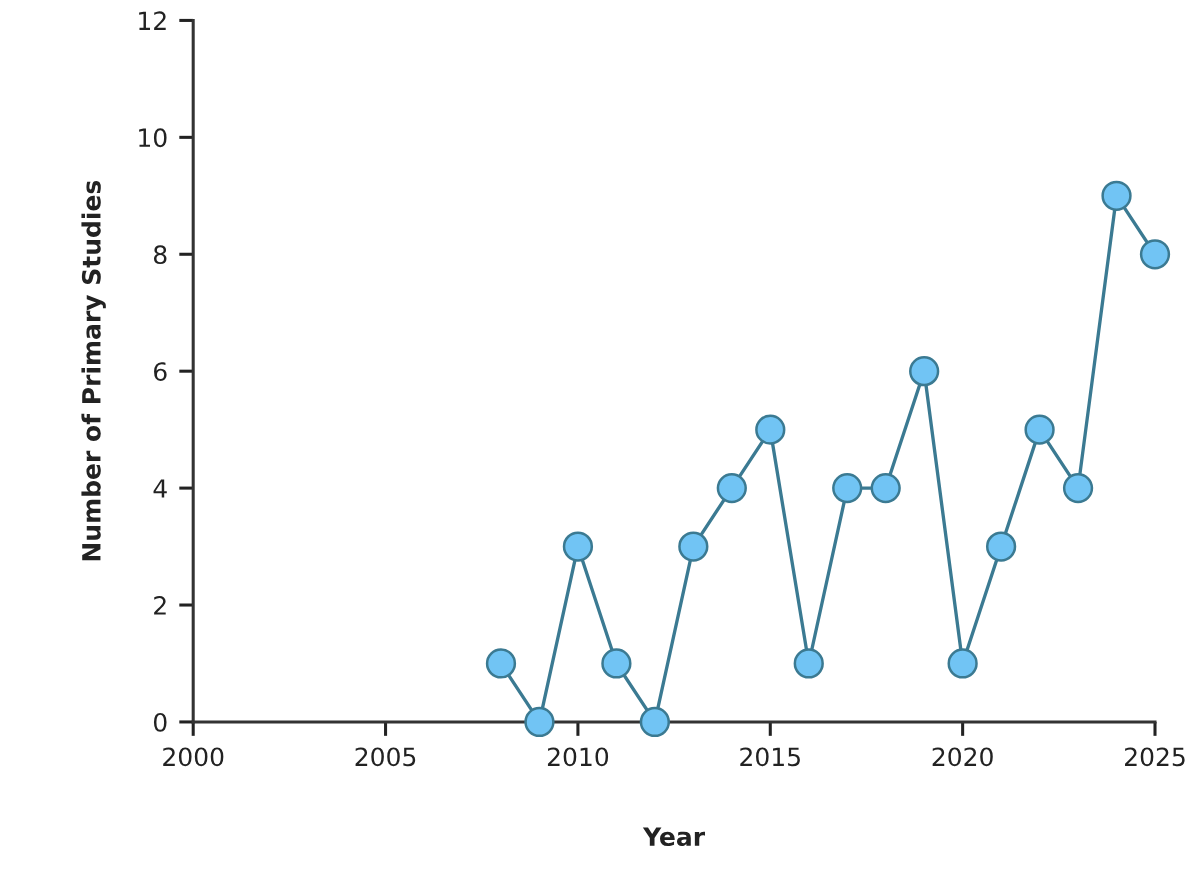 The image size is (1200, 888). I want to click on y-tick-label: 10, so click(153, 138).